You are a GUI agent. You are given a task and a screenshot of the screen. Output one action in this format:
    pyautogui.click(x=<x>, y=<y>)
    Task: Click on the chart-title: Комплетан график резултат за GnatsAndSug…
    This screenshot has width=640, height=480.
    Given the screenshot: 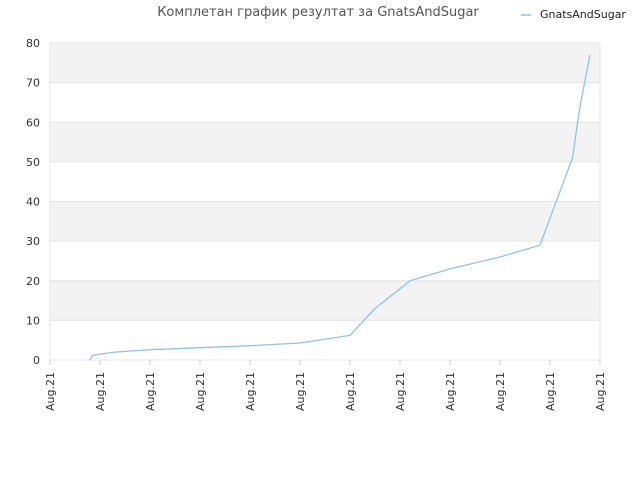 What is the action you would take?
    pyautogui.click(x=318, y=12)
    